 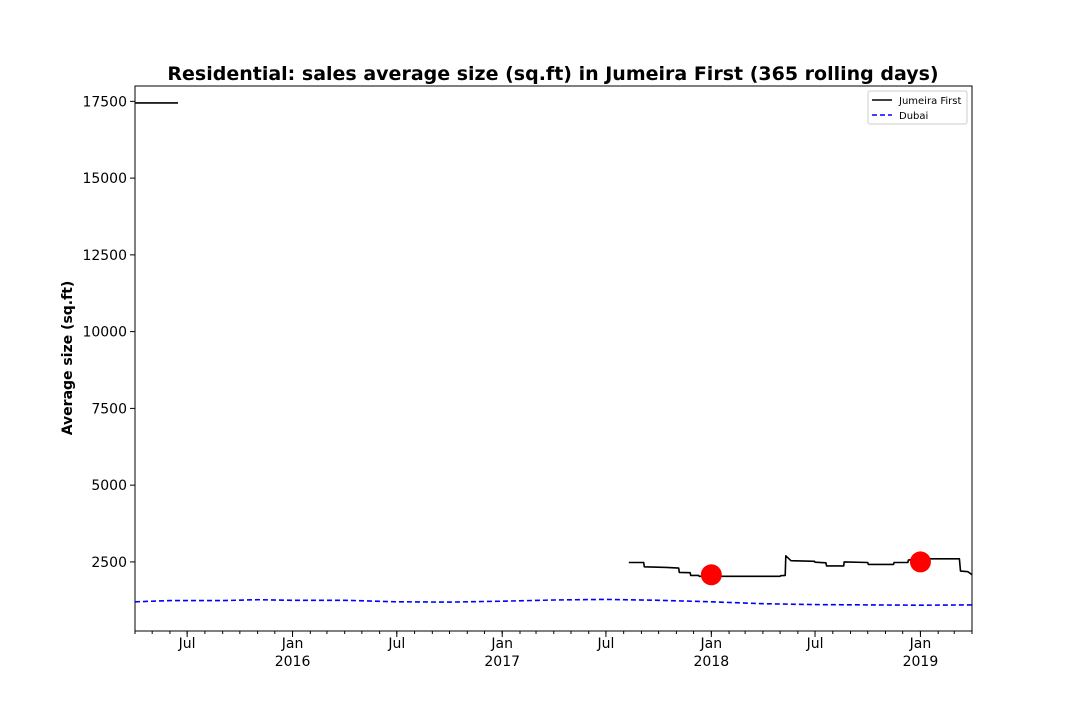 I want to click on y-tick-label: 2500, so click(x=109, y=563).